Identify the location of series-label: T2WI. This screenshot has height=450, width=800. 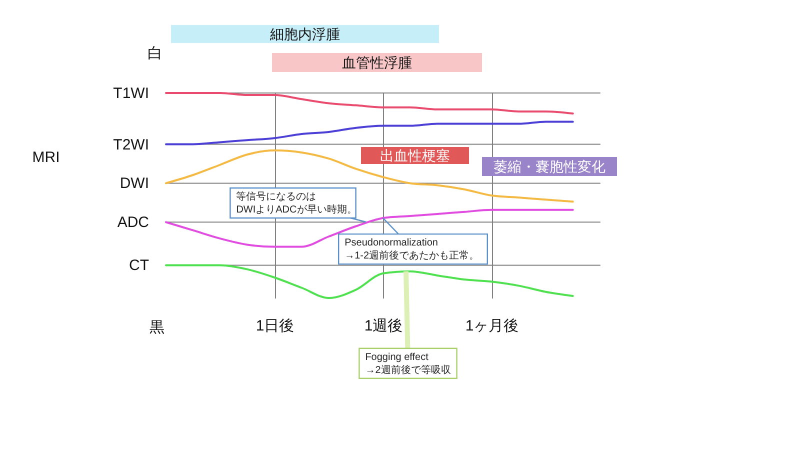
(131, 145).